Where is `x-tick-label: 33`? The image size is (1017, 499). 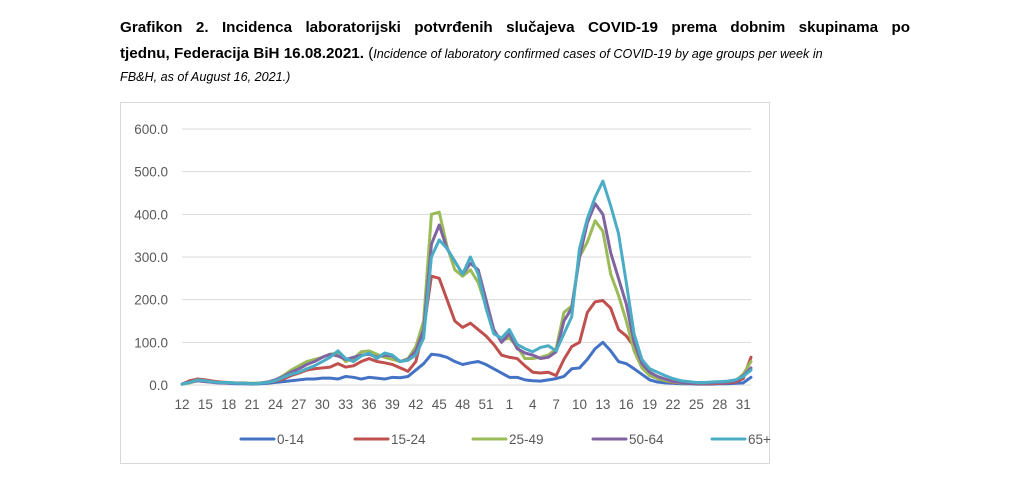
x-tick-label: 33 is located at coordinates (345, 404).